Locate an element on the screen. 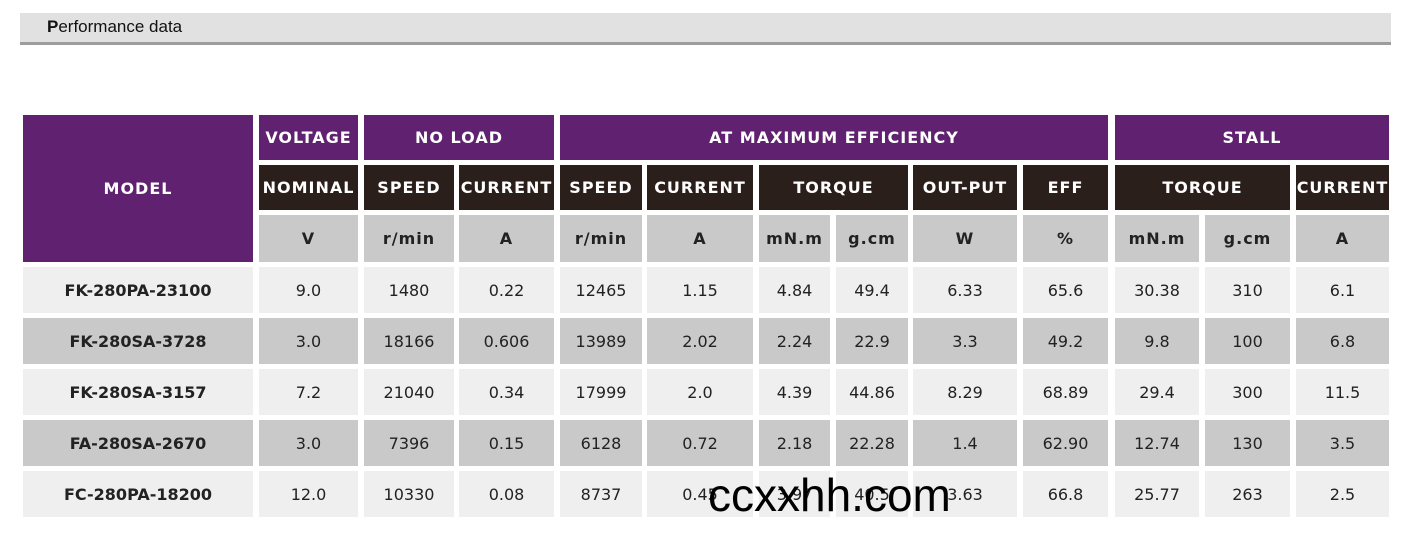 The width and height of the screenshot is (1416, 540). data-cell: 18166 is located at coordinates (409, 341).